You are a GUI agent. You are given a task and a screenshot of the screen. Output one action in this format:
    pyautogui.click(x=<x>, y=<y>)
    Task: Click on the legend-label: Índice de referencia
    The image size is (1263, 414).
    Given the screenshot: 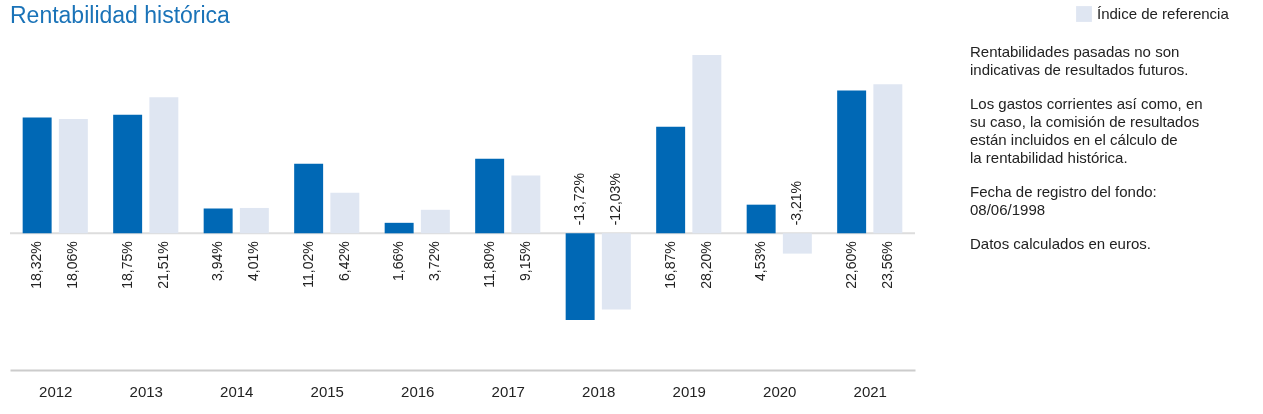 What is the action you would take?
    pyautogui.click(x=1163, y=13)
    